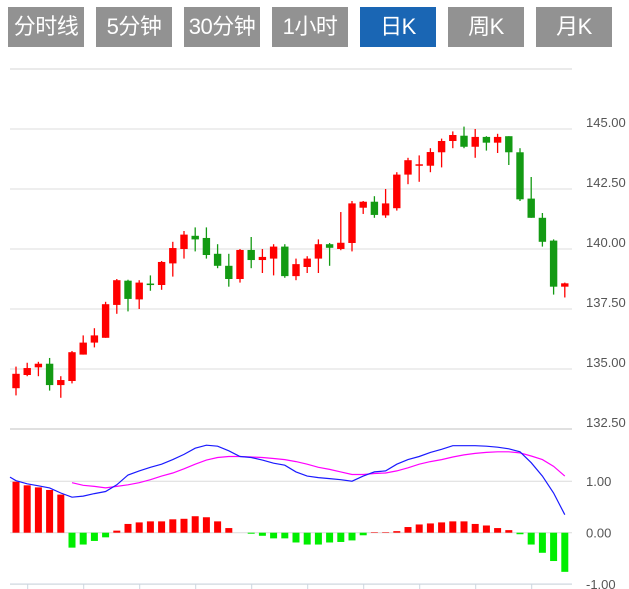 The height and width of the screenshot is (589, 629). Describe the element at coordinates (134, 27) in the screenshot. I see `tab-5min: 5分钟` at that location.